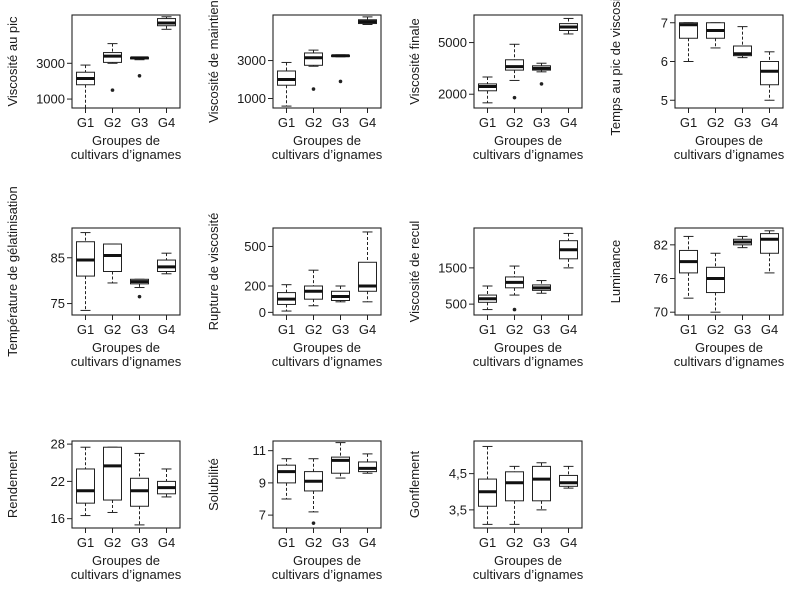  I want to click on y-axis-label: Rupture de viscosité, so click(213, 272).